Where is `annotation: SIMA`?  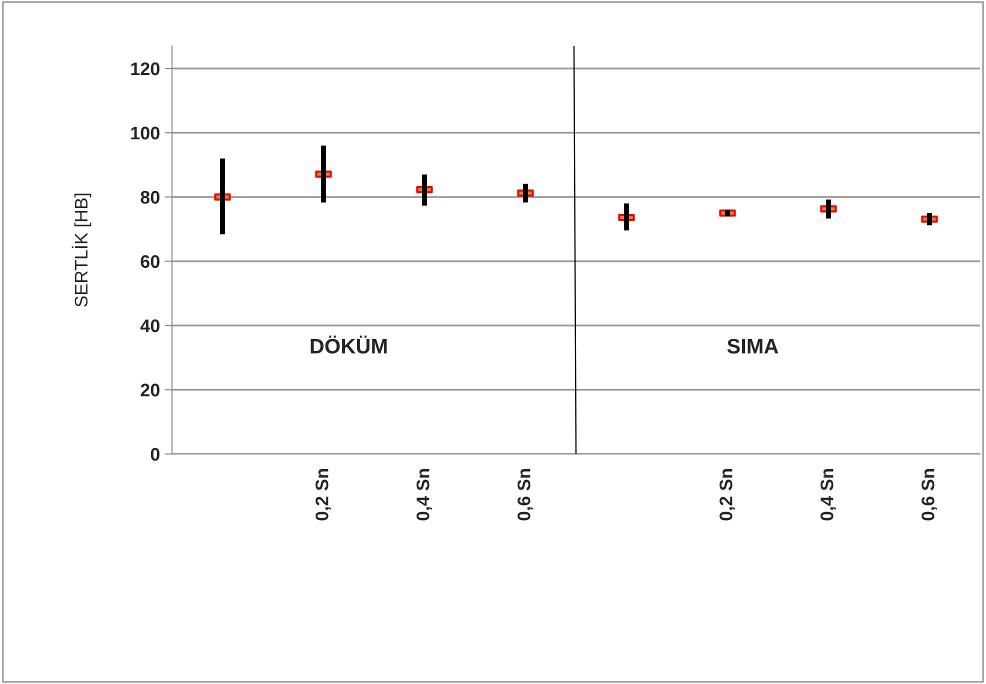
annotation: SIMA is located at coordinates (752, 346).